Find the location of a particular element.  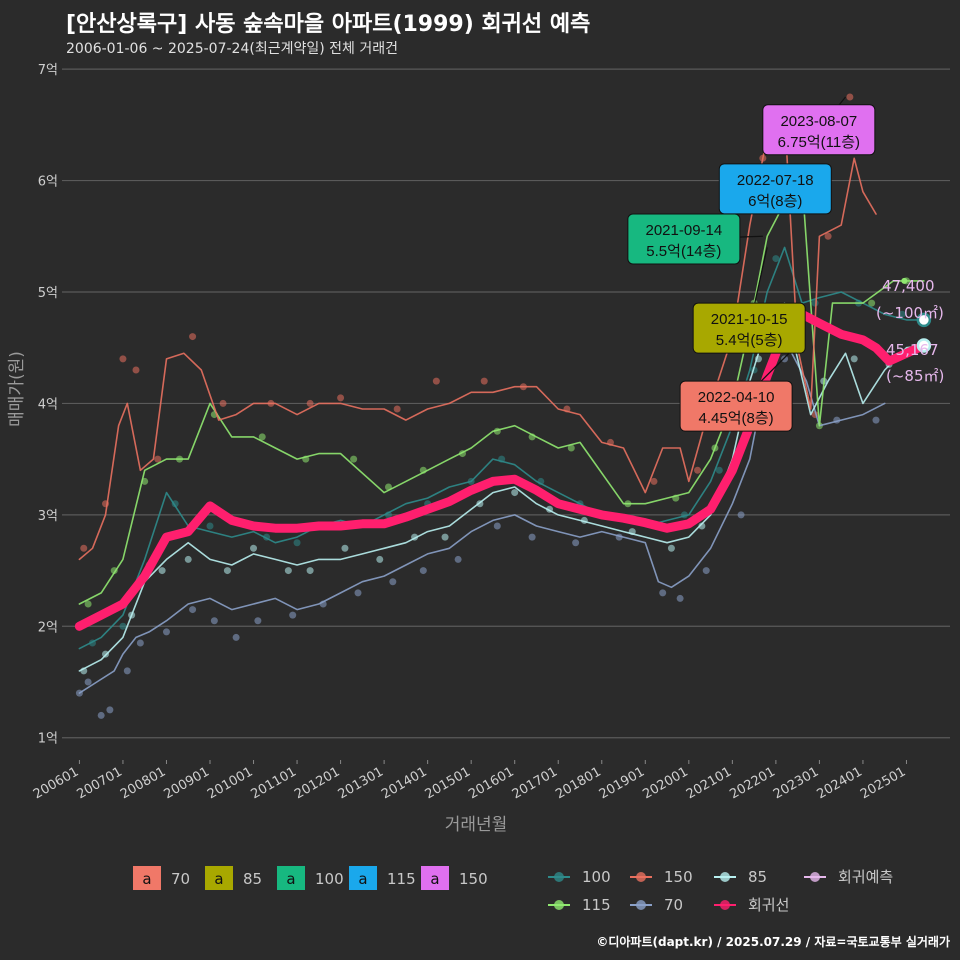

y-tick-label: 6억 is located at coordinates (48, 182).